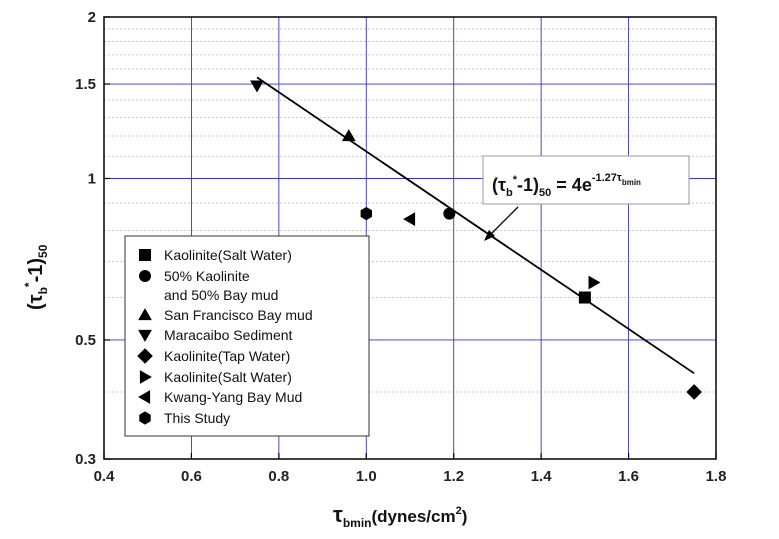  I want to click on x-tick-label: 1.4, so click(542, 476).